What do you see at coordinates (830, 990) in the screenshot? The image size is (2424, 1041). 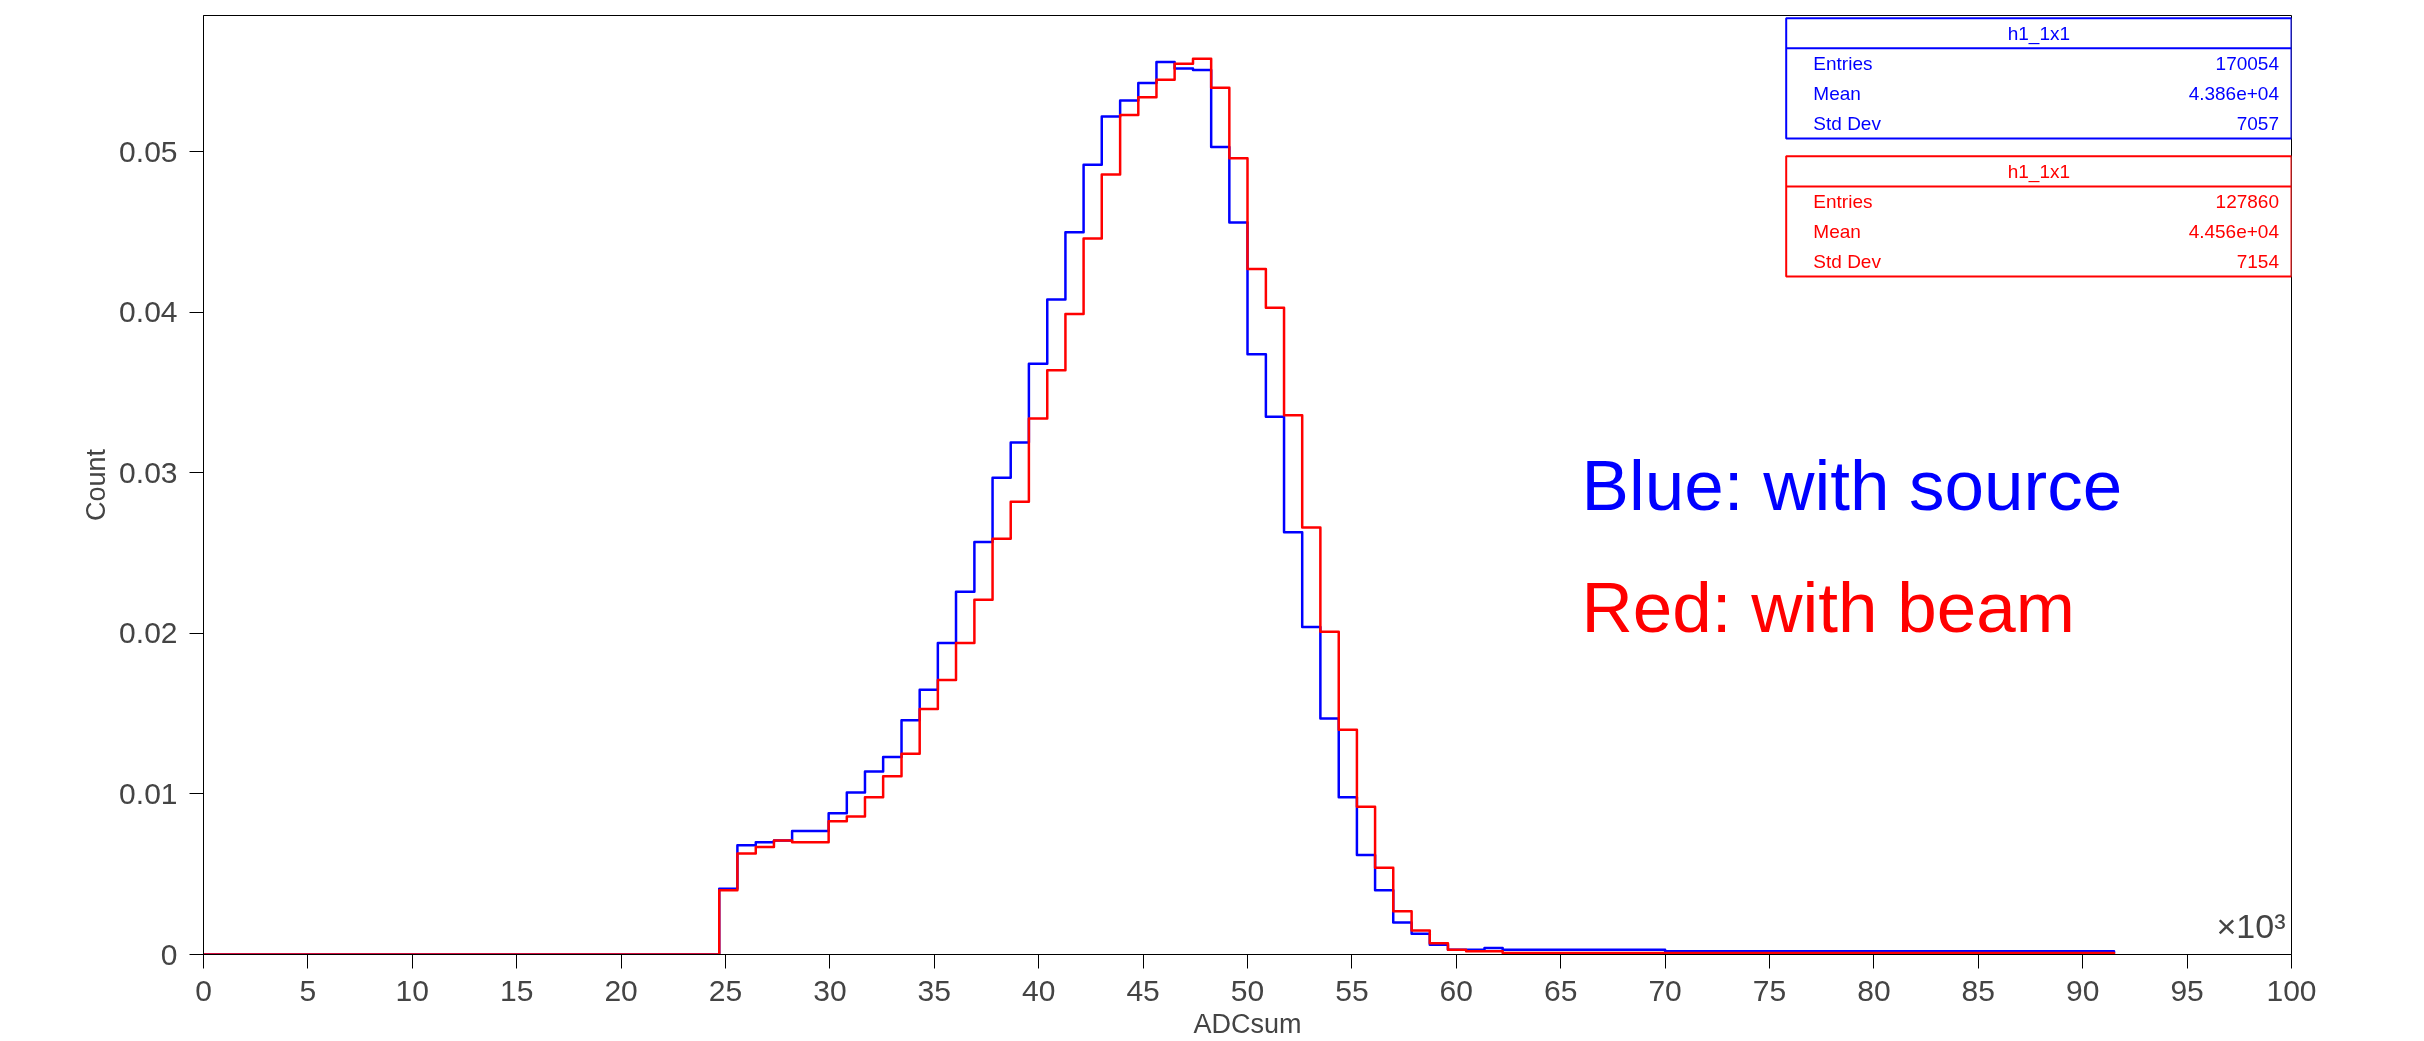 I see `x-tick-label: 30` at bounding box center [830, 990].